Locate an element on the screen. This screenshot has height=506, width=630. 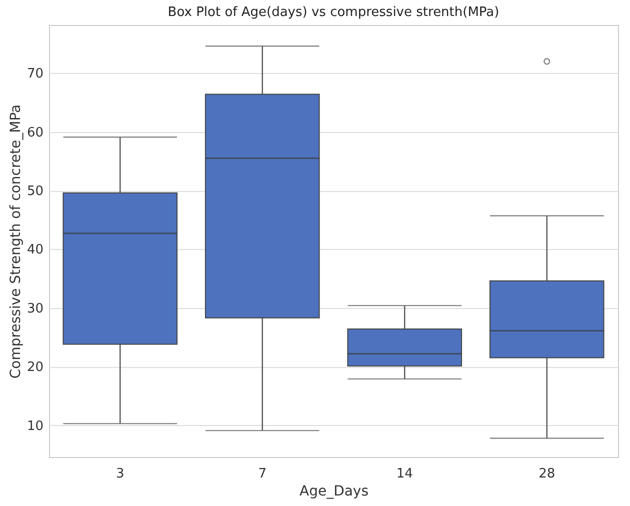
y-tick-label: 40 is located at coordinates (35, 250).